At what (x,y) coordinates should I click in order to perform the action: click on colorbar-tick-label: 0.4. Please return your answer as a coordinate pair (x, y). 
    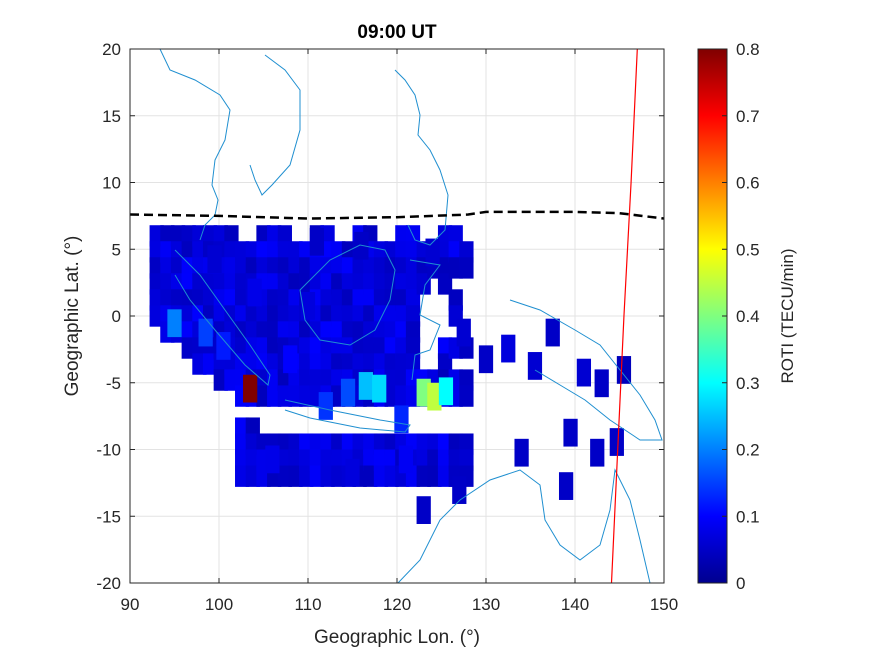
    Looking at the image, I should click on (748, 316).